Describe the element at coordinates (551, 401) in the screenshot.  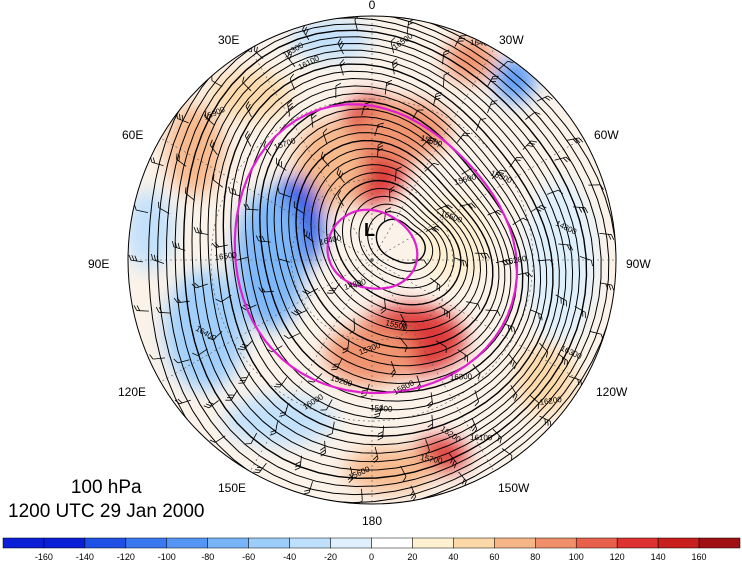
I see `contour-label-31: 16200` at that location.